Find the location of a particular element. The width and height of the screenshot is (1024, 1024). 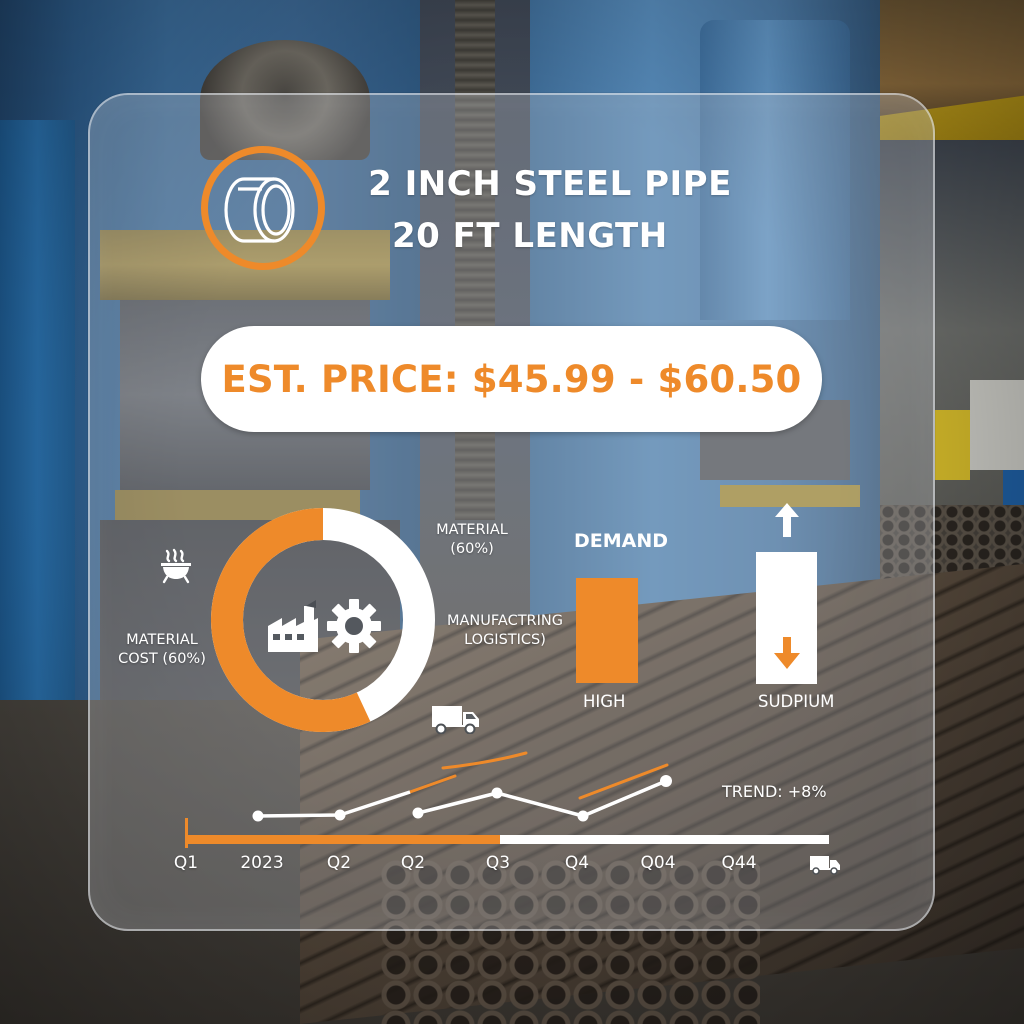

bg-far-blue is located at coordinates (1013, 492).